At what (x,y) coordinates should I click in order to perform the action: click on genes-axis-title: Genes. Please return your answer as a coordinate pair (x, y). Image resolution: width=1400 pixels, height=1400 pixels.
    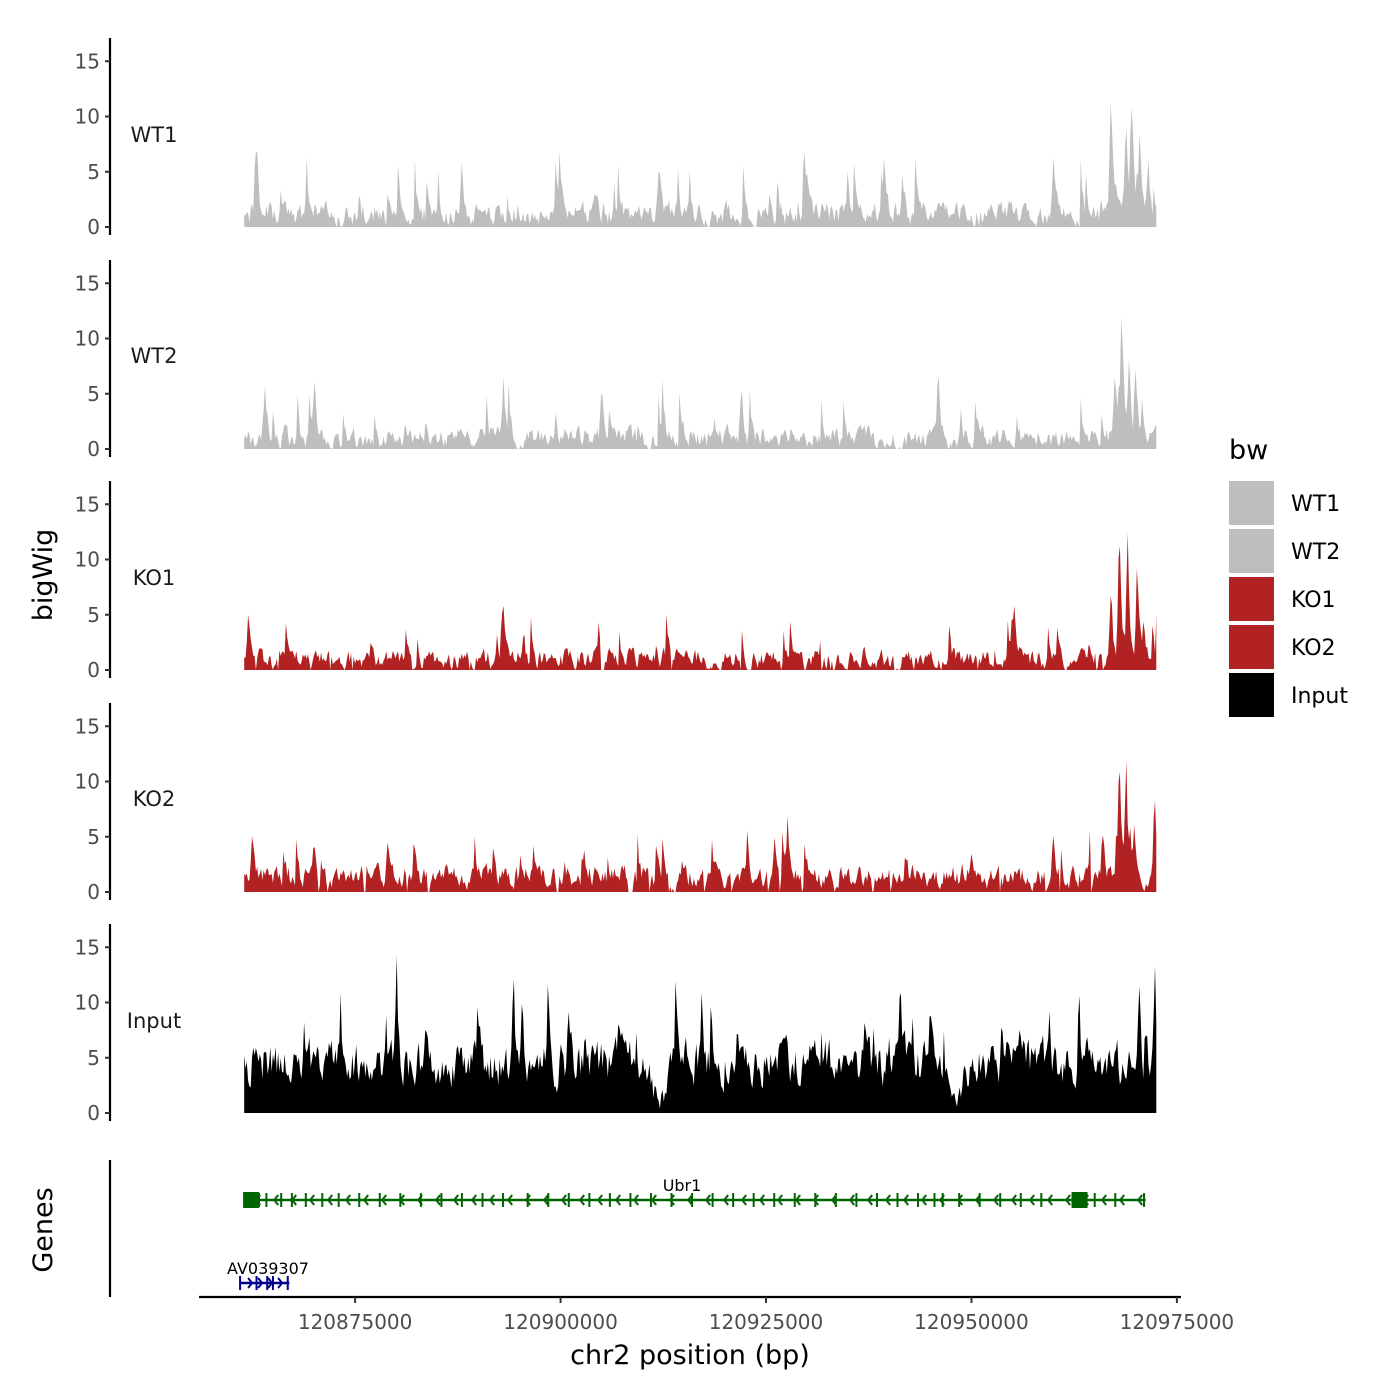
    Looking at the image, I should click on (43, 1229).